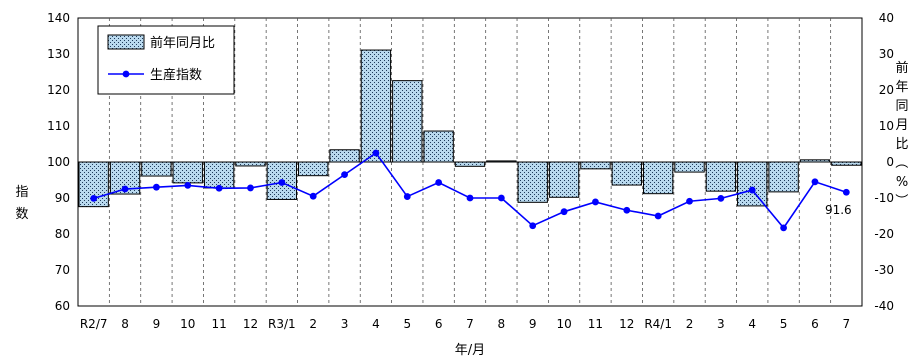  What do you see at coordinates (886, 18) in the screenshot?
I see `right-tick-label: 40` at bounding box center [886, 18].